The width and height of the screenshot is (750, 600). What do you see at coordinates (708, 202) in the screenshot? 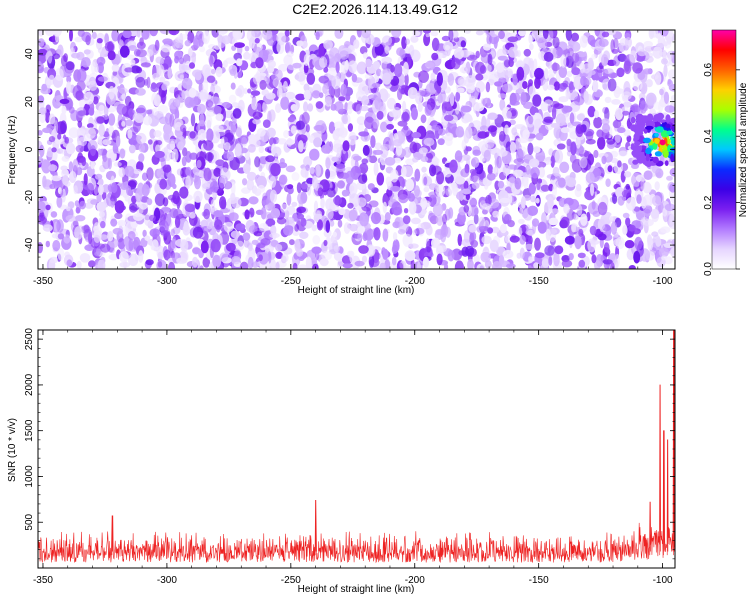
I see `colorbar-tick-label: 0.2` at bounding box center [708, 202].